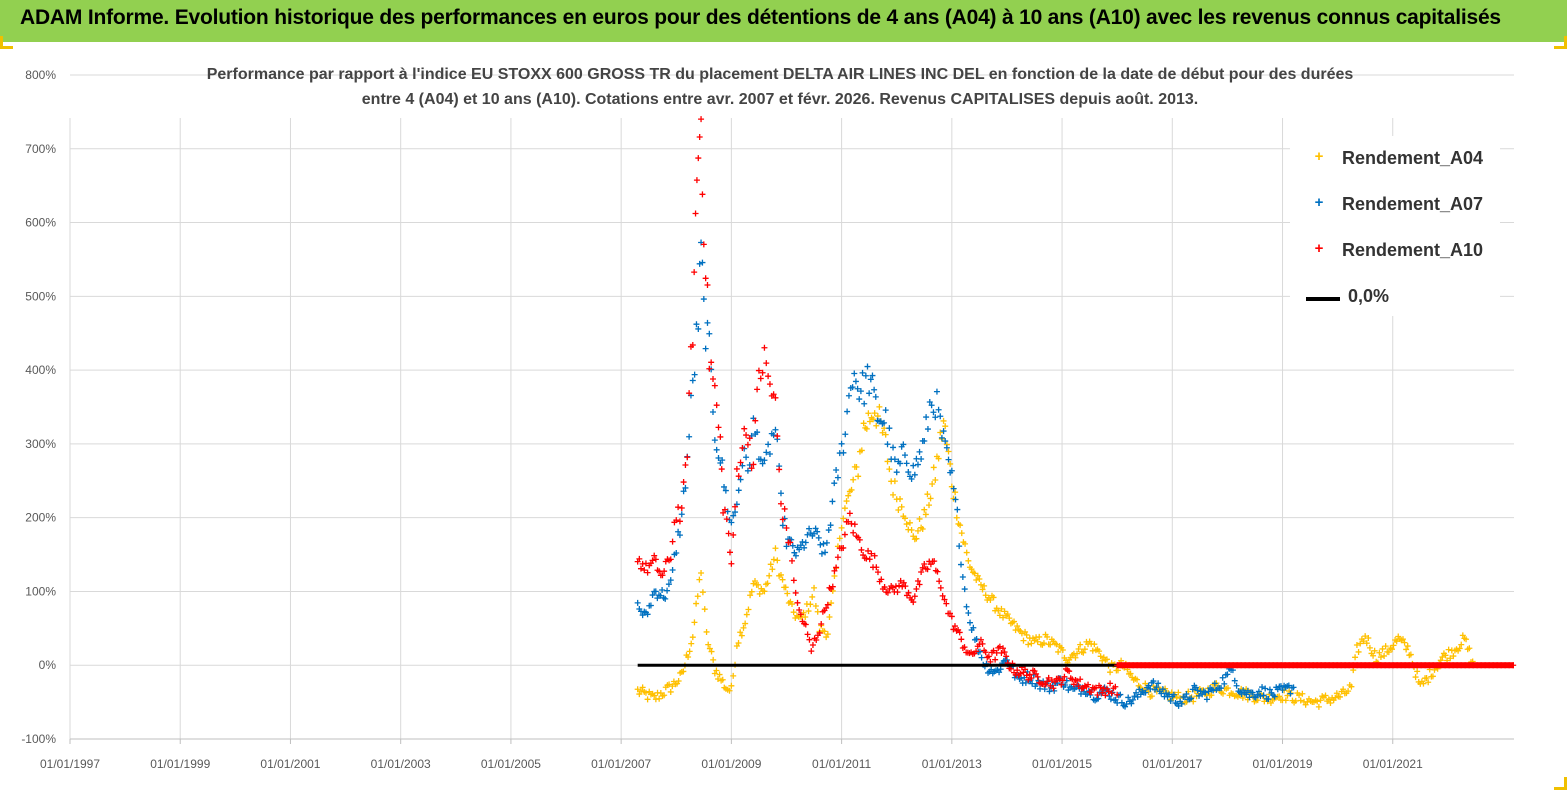 This screenshot has height=790, width=1567. I want to click on y-tick-label: 200%, so click(40, 518).